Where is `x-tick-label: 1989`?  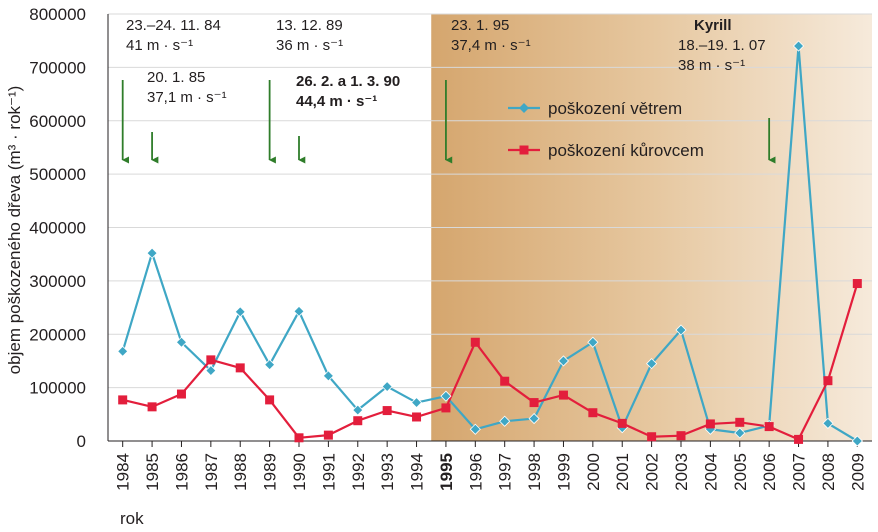 x-tick-label: 1989 is located at coordinates (270, 472).